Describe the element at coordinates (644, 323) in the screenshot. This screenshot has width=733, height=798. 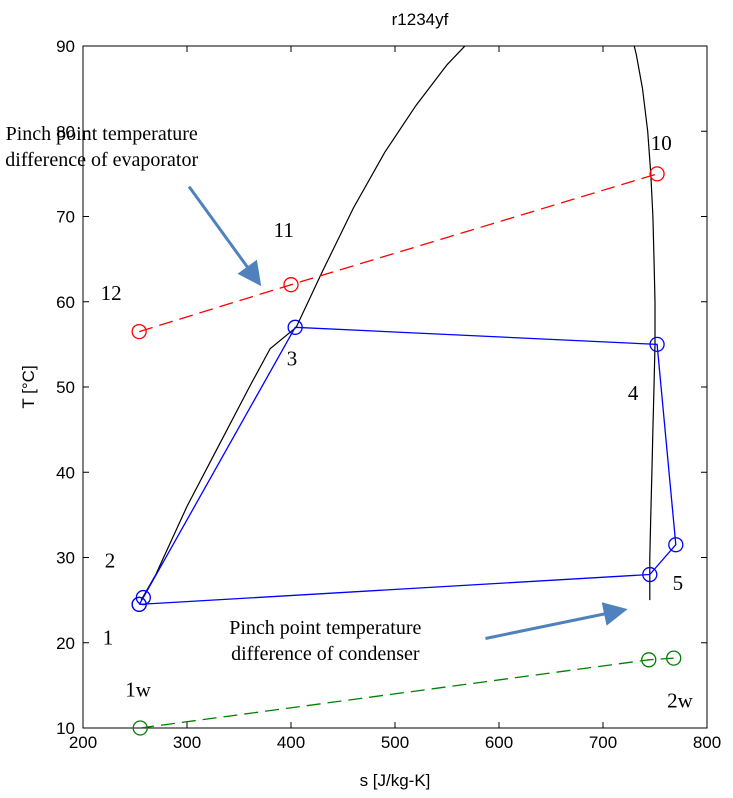
I see `saturation-vapor-curve` at that location.